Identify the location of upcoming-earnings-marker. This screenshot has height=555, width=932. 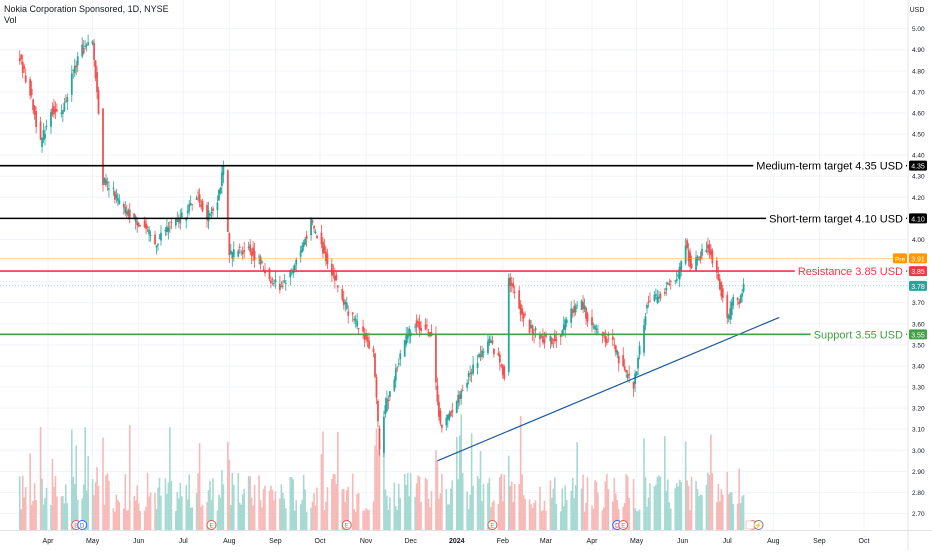
(750, 525).